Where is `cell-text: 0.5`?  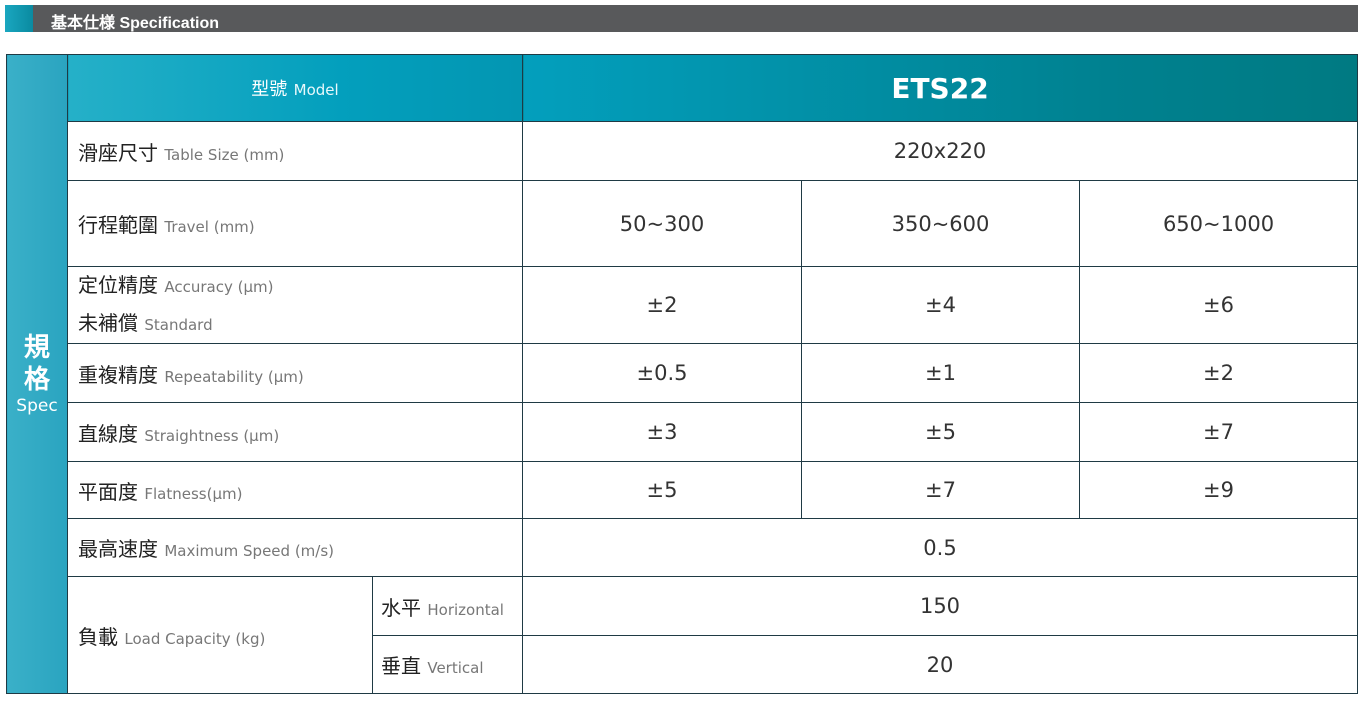 cell-text: 0.5 is located at coordinates (940, 547).